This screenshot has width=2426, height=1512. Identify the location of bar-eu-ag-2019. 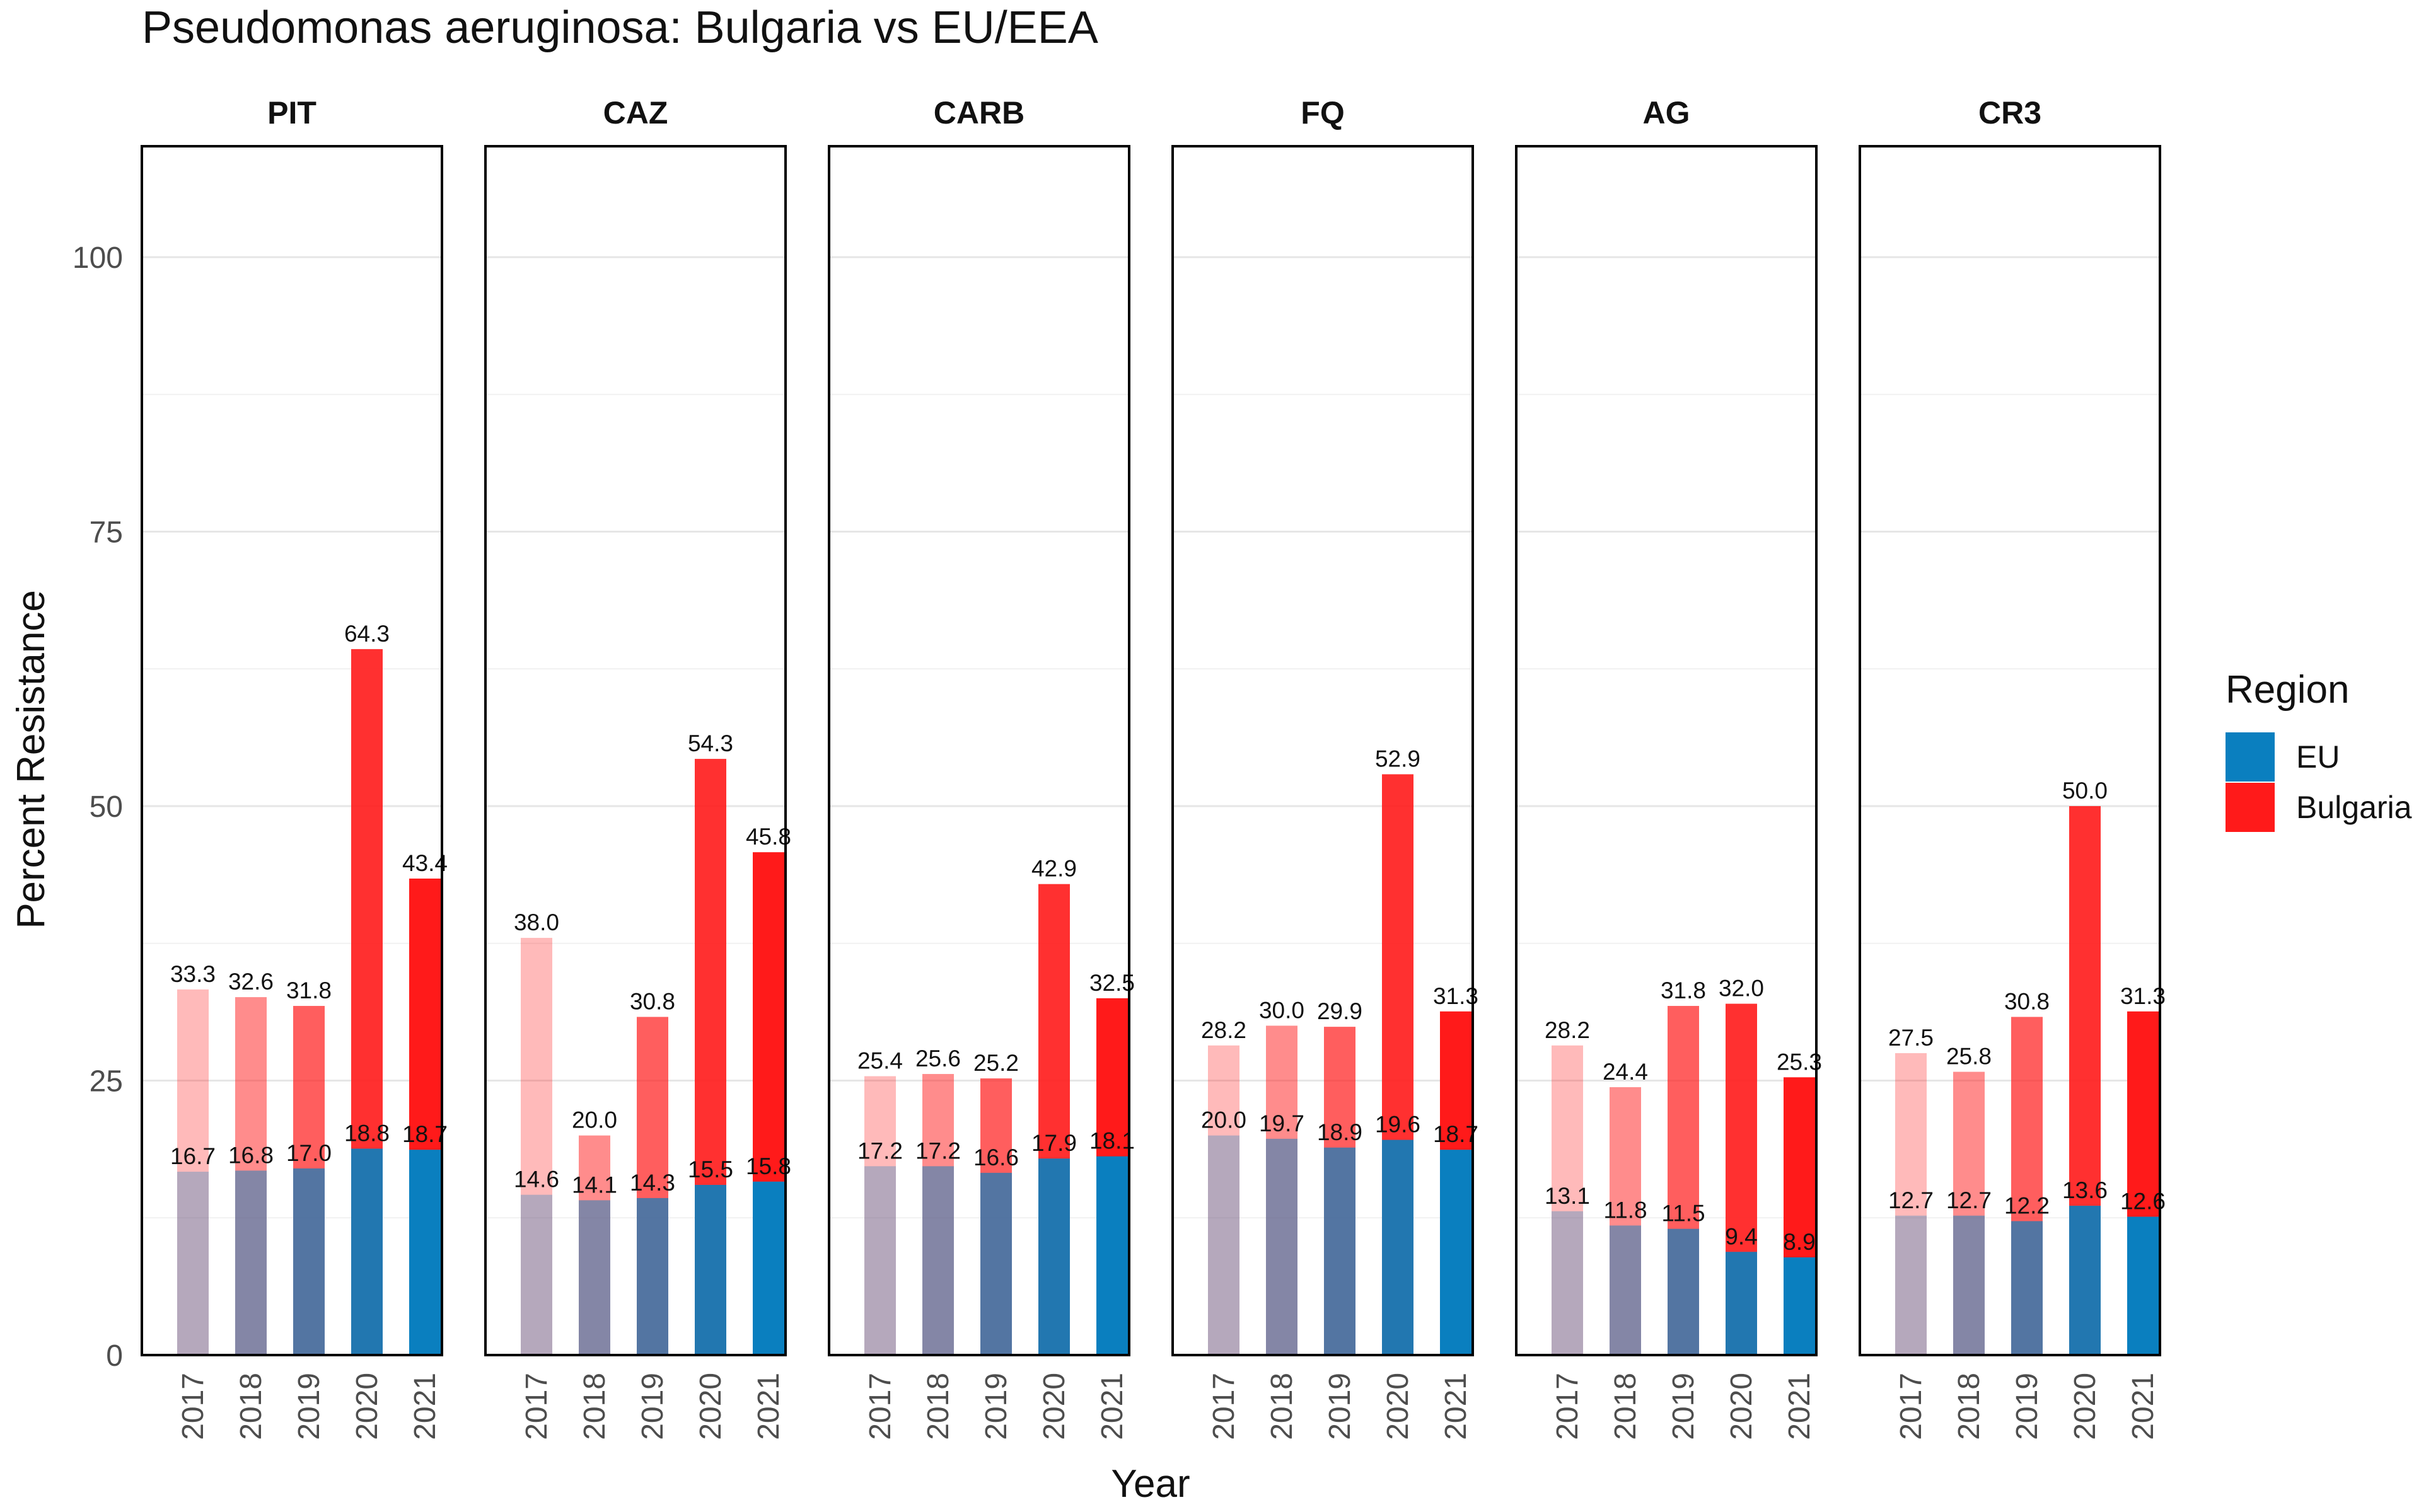
(1683, 1291).